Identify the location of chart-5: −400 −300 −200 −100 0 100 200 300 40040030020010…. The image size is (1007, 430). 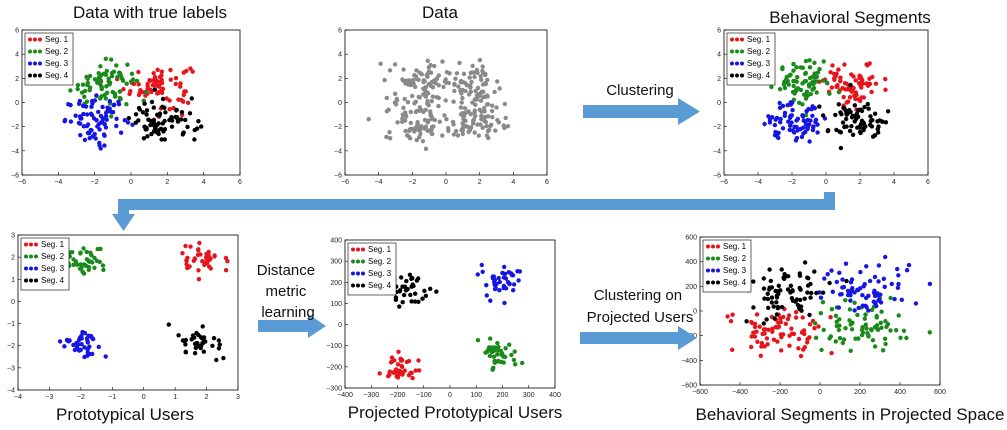
(444, 330).